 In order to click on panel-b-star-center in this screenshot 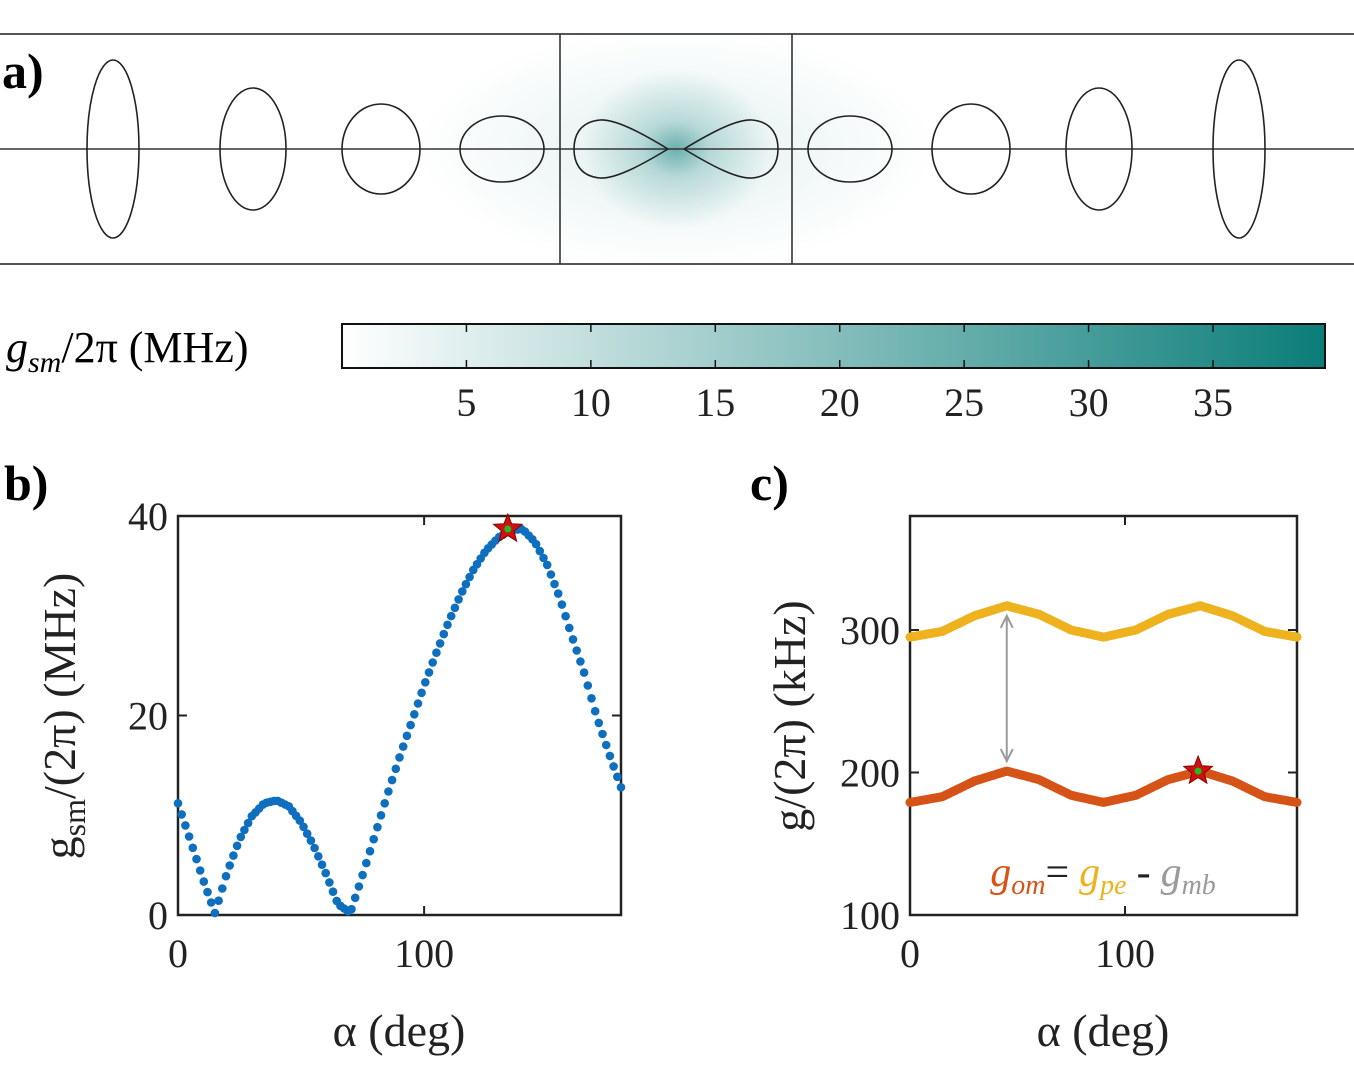, I will do `click(508, 529)`.